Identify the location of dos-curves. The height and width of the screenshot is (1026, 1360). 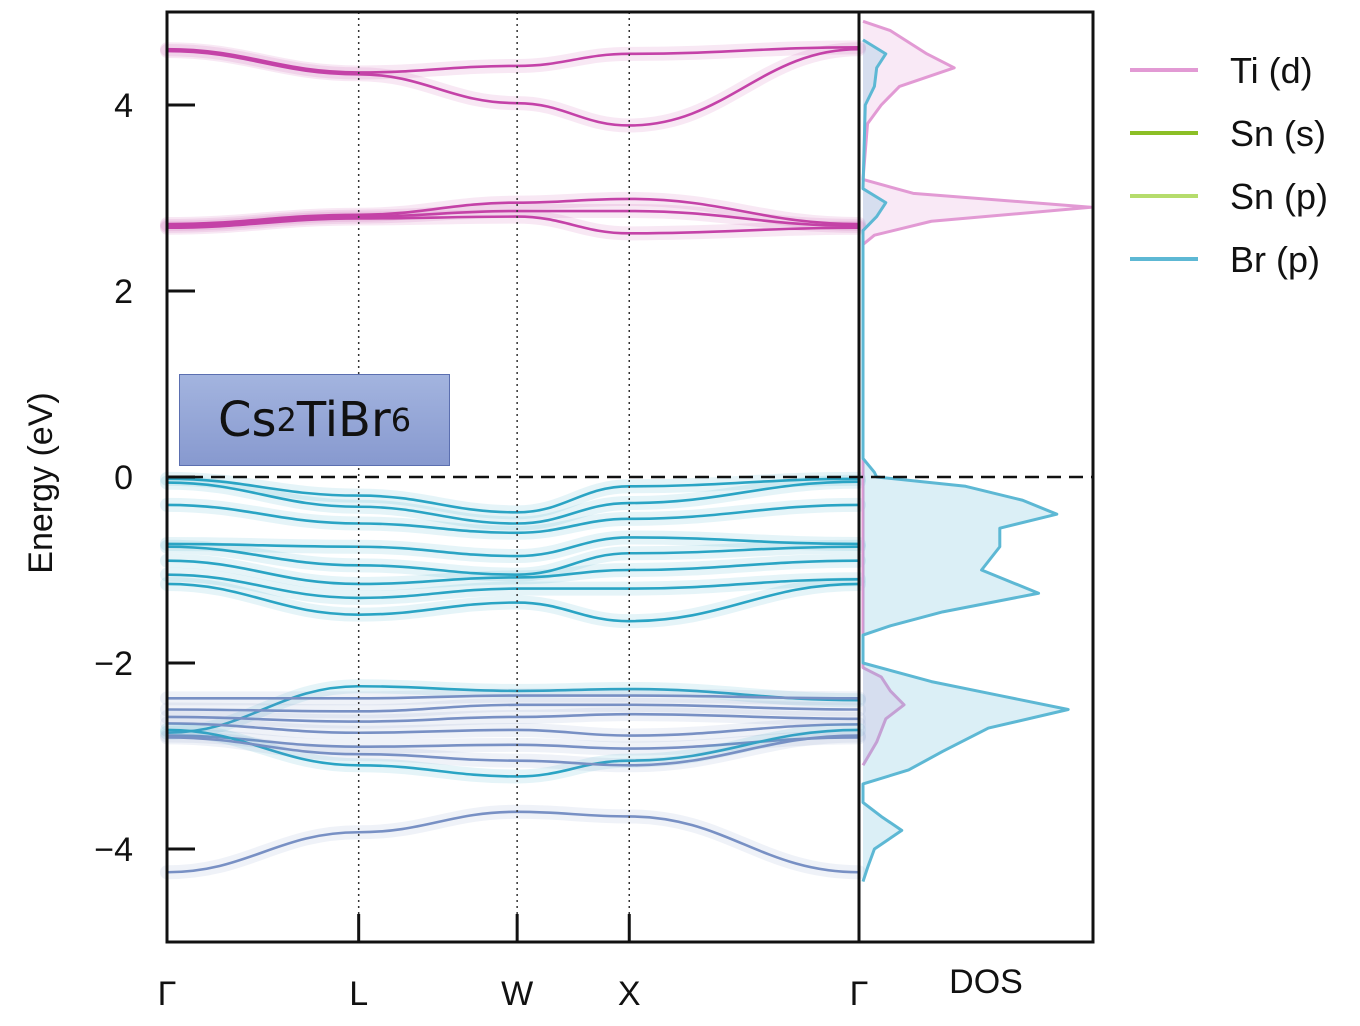
(977, 451).